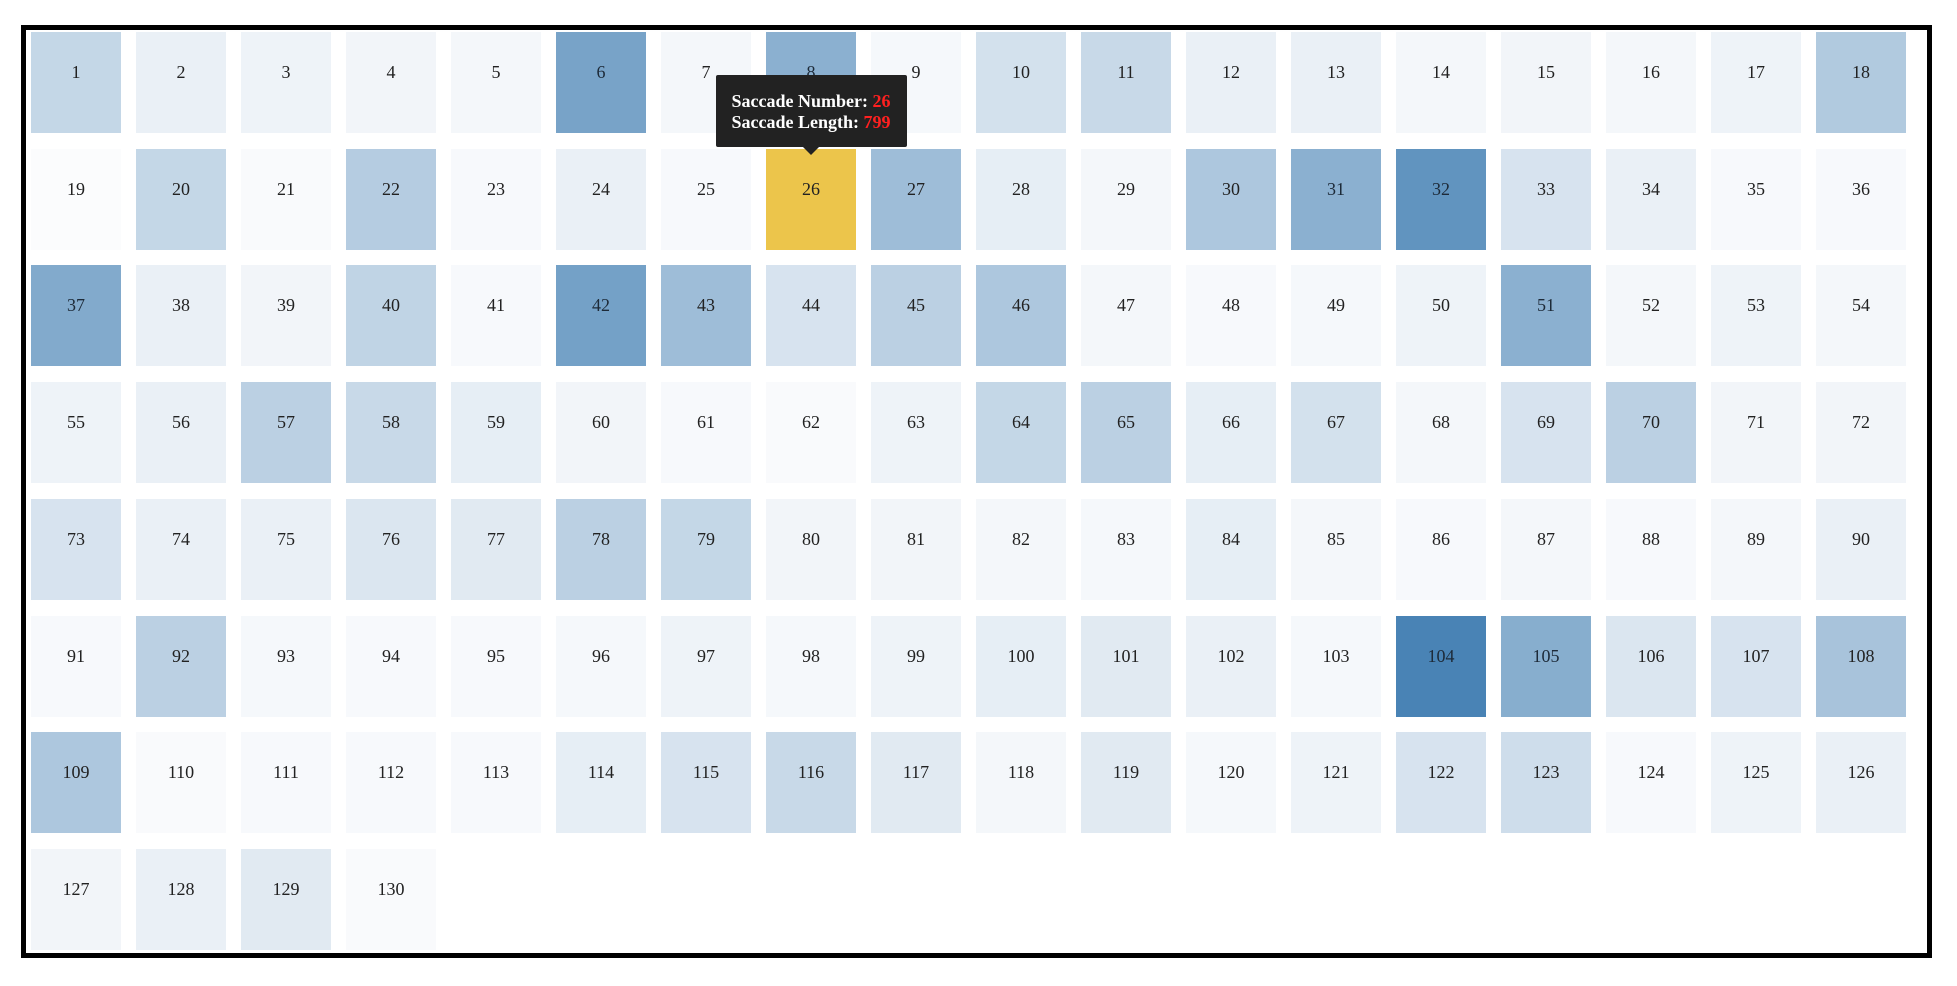 The height and width of the screenshot is (986, 1957). What do you see at coordinates (496, 783) in the screenshot?
I see `saccade-cell-113: 113` at bounding box center [496, 783].